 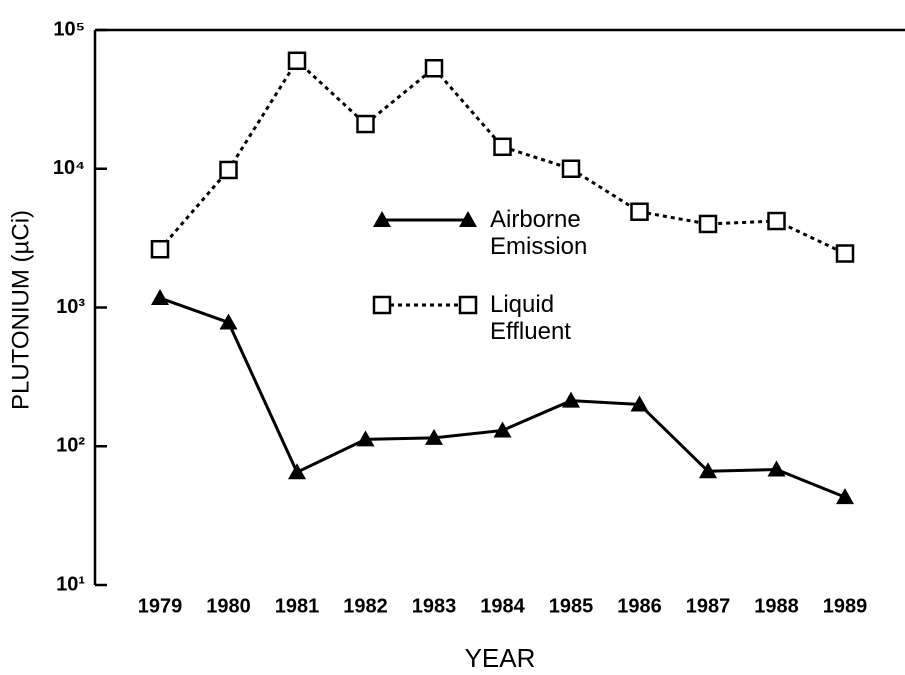 I want to click on x-tick-label: 1985, so click(x=571, y=606).